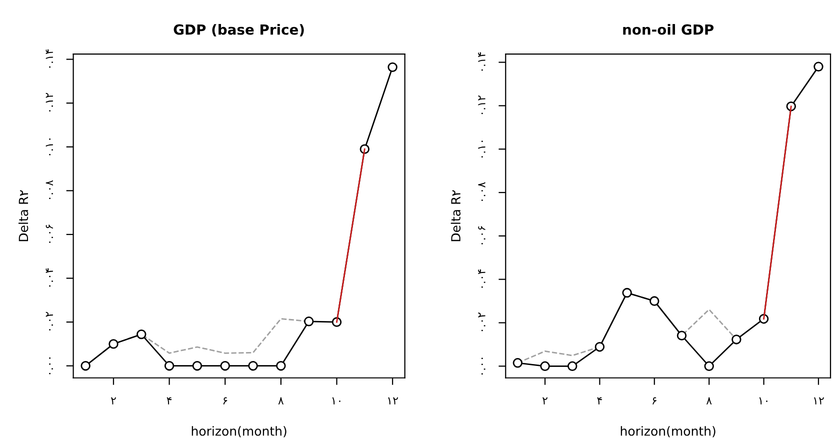 The height and width of the screenshot is (443, 833). Describe the element at coordinates (239, 30) in the screenshot. I see `chart-title: GDP (base Price)` at that location.